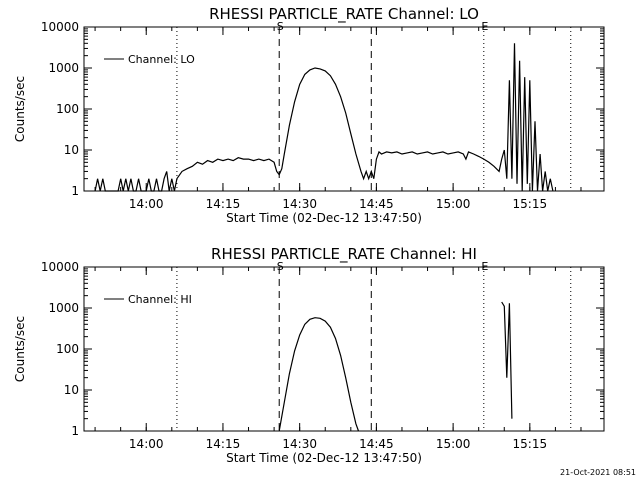 The image size is (640, 484). What do you see at coordinates (344, 14) in the screenshot?
I see `chart-title: RHESSI PARTICLE_RATE Channel: LO` at bounding box center [344, 14].